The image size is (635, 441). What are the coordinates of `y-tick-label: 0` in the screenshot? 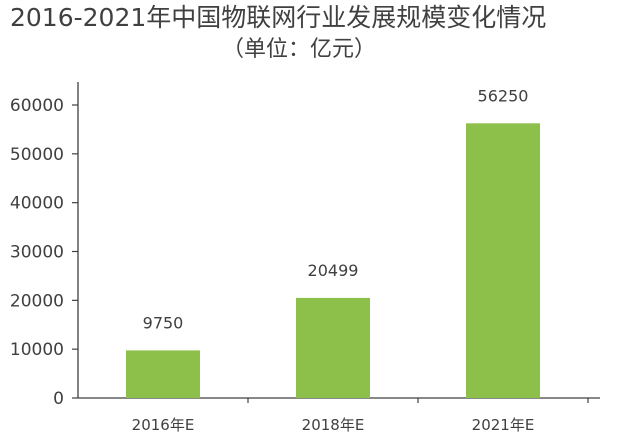 It's located at (58, 399).